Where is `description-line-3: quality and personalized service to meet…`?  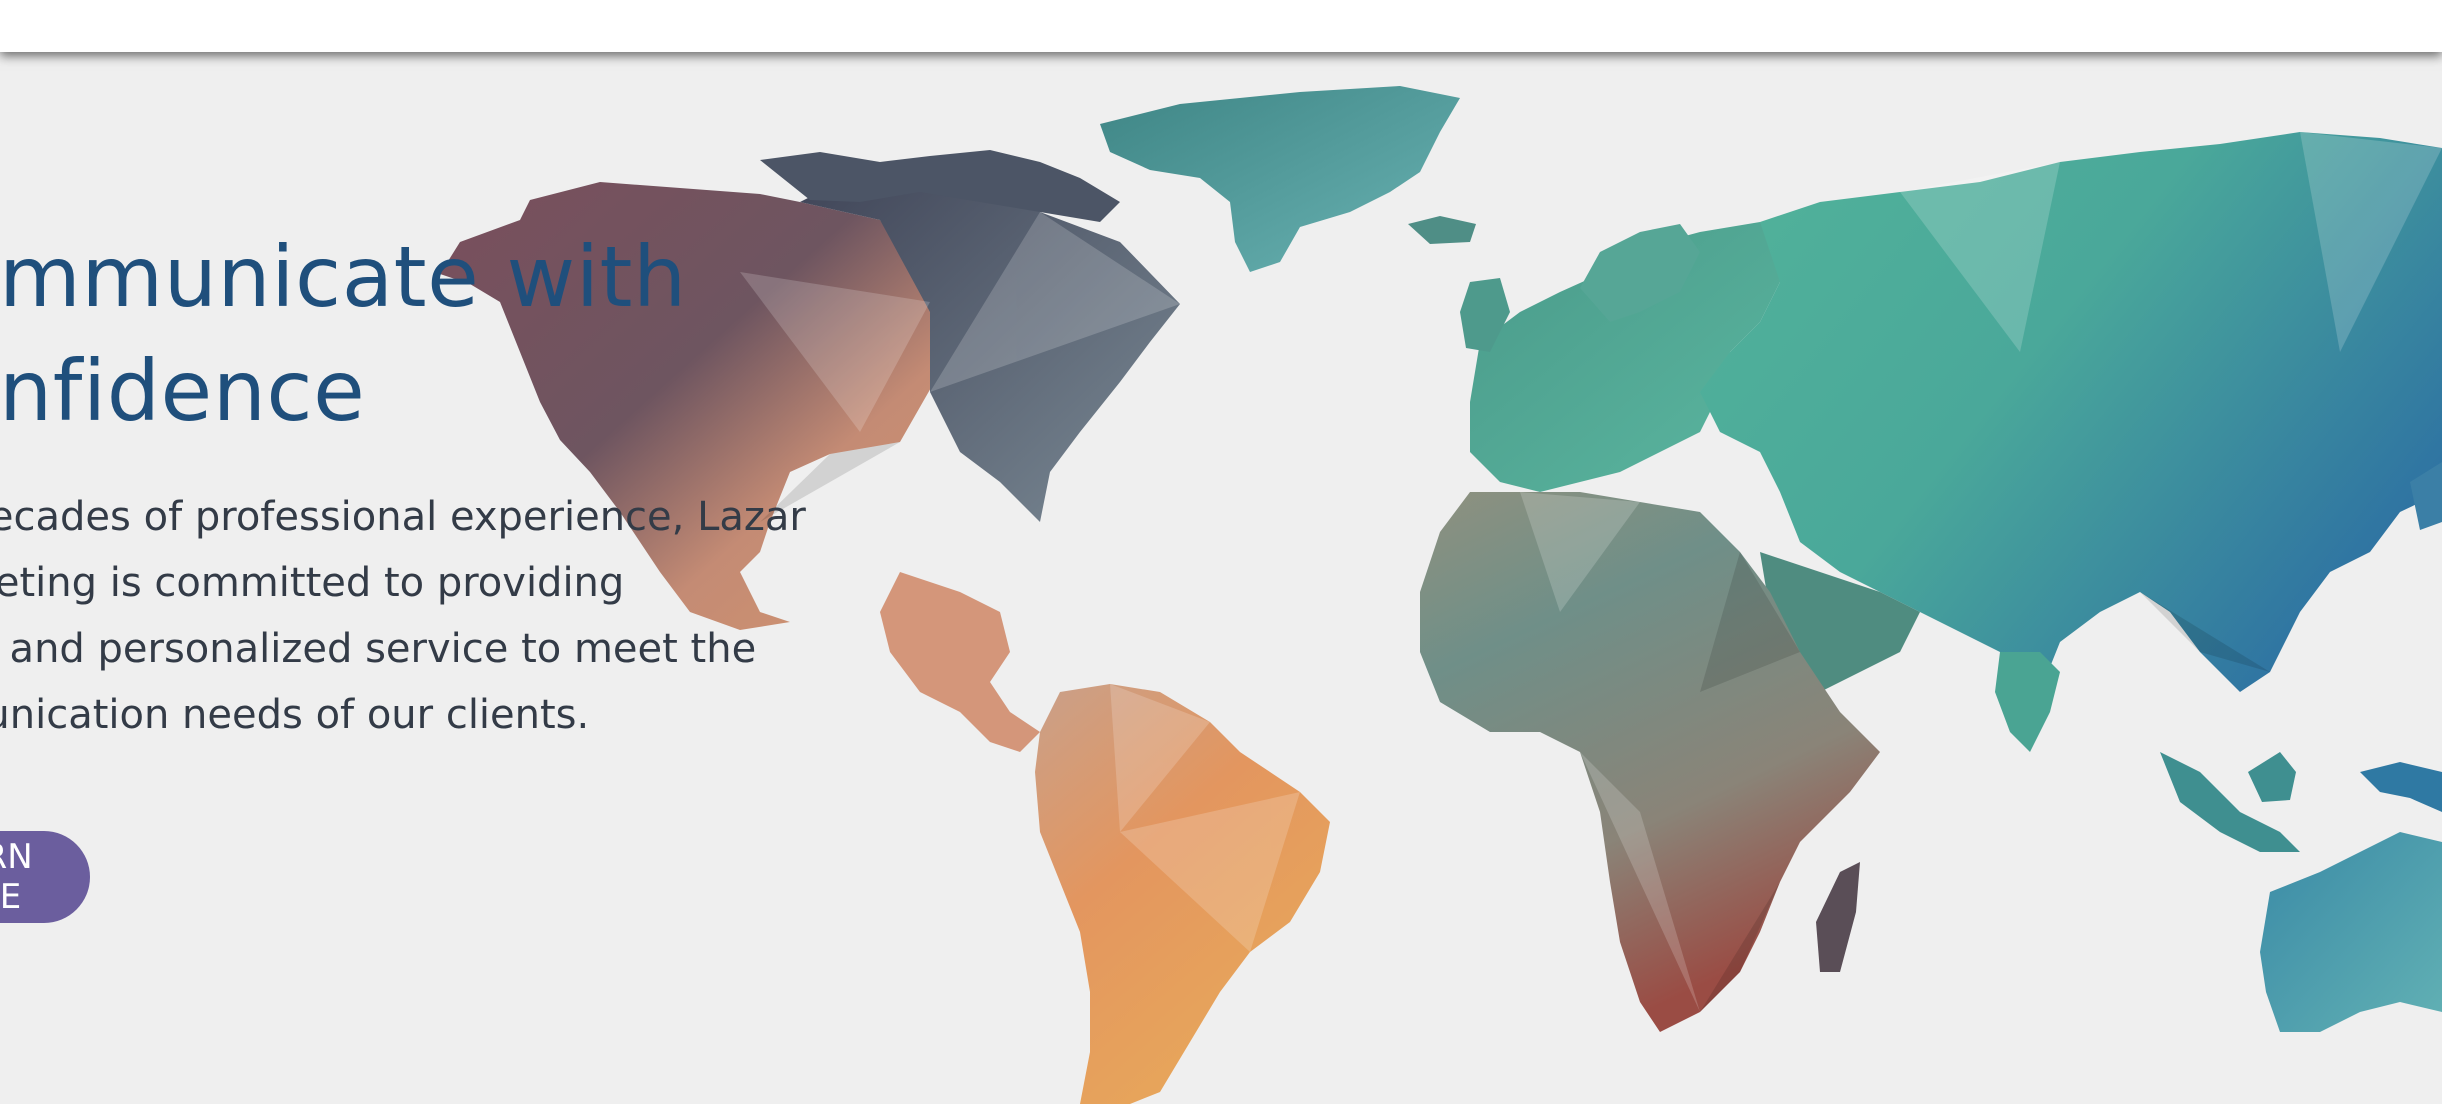 description-line-3: quality and personalized service to meet… is located at coordinates (378, 649).